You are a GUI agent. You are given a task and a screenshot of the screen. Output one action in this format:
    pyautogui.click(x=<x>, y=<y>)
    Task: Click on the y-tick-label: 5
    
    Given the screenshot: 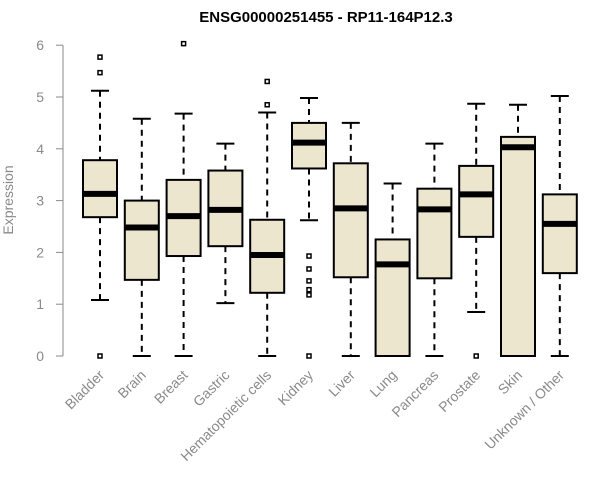 What is the action you would take?
    pyautogui.click(x=40, y=97)
    